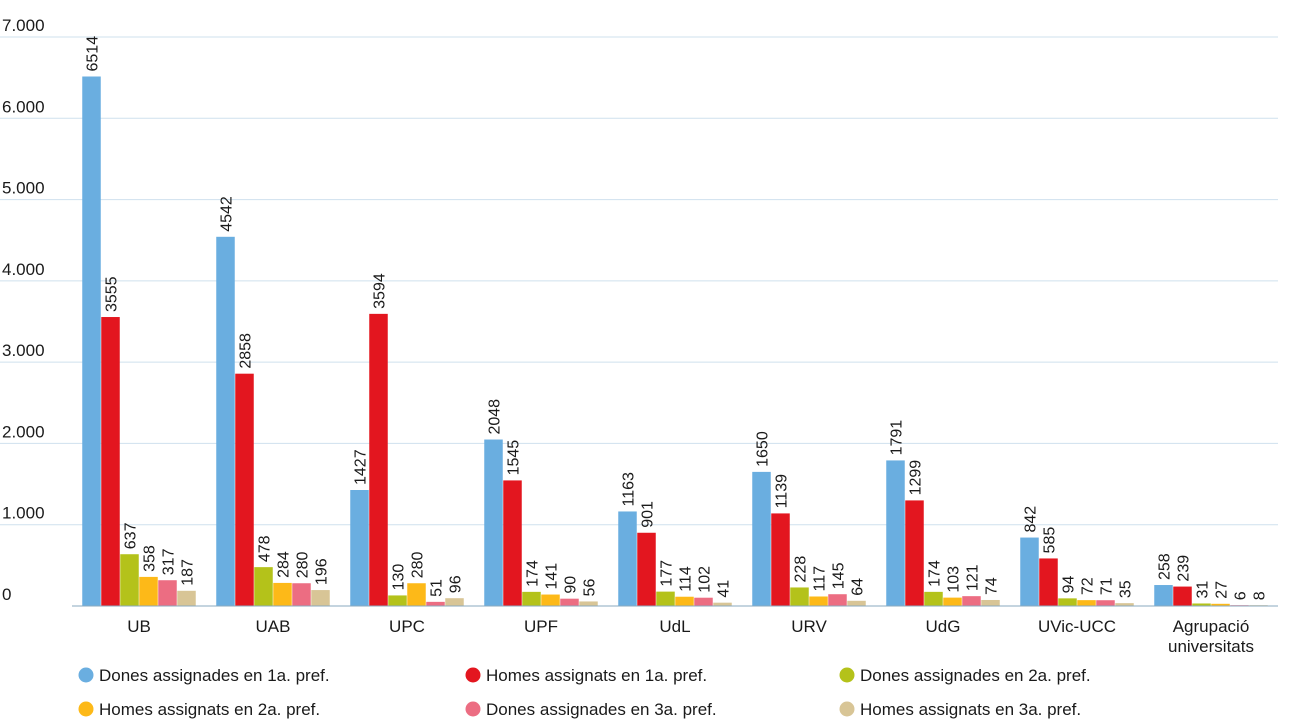  What do you see at coordinates (1184, 568) in the screenshot?
I see `data-label: 239` at bounding box center [1184, 568].